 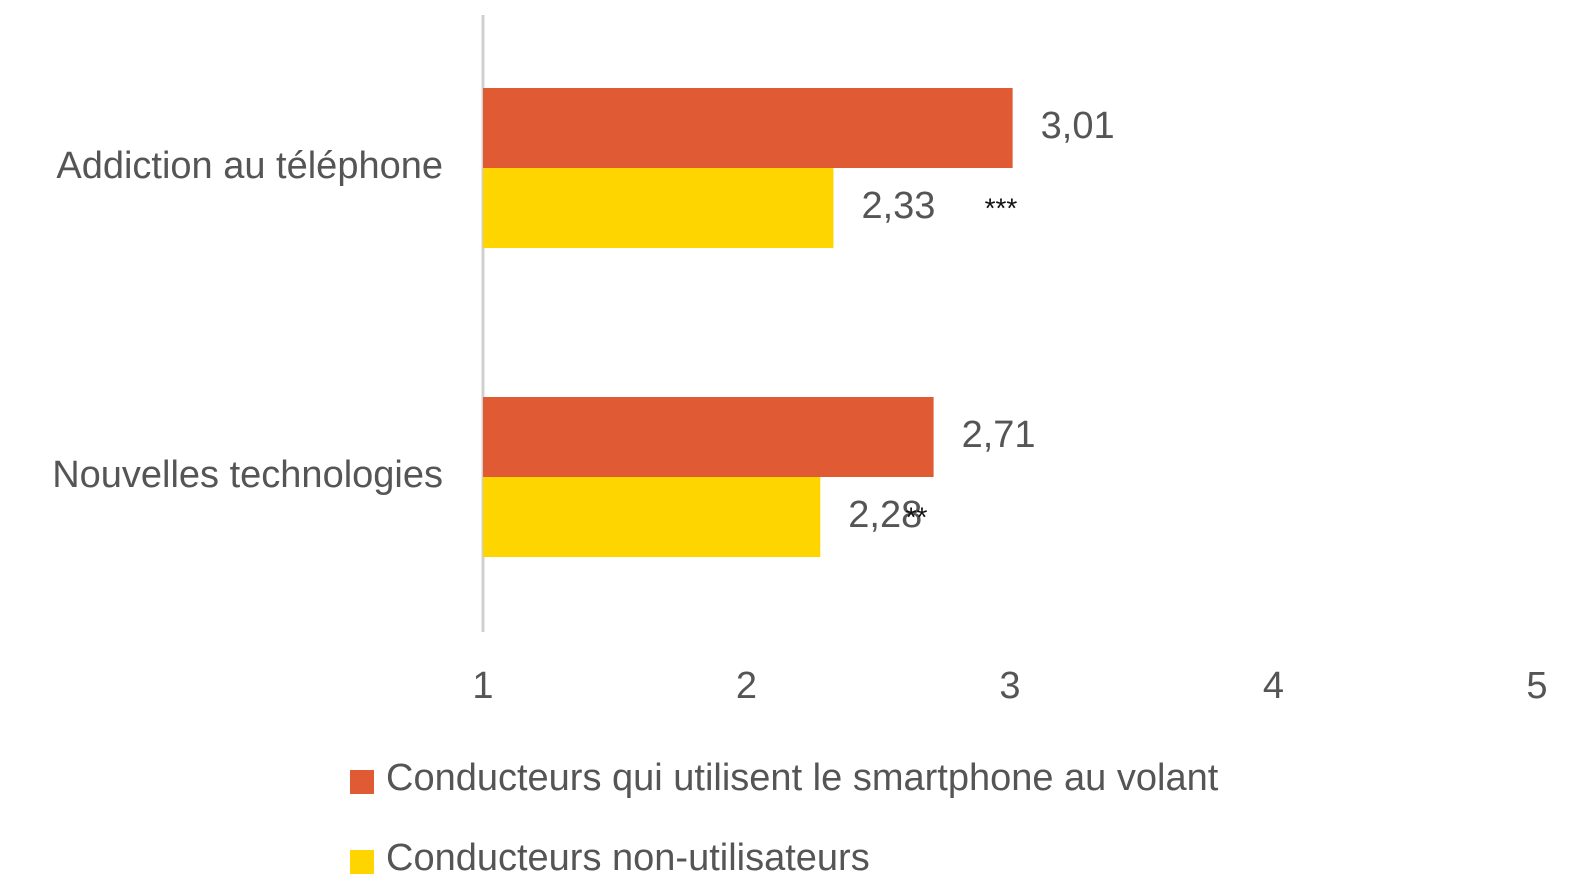 I want to click on x-tick-label: 3, so click(x=1009, y=686).